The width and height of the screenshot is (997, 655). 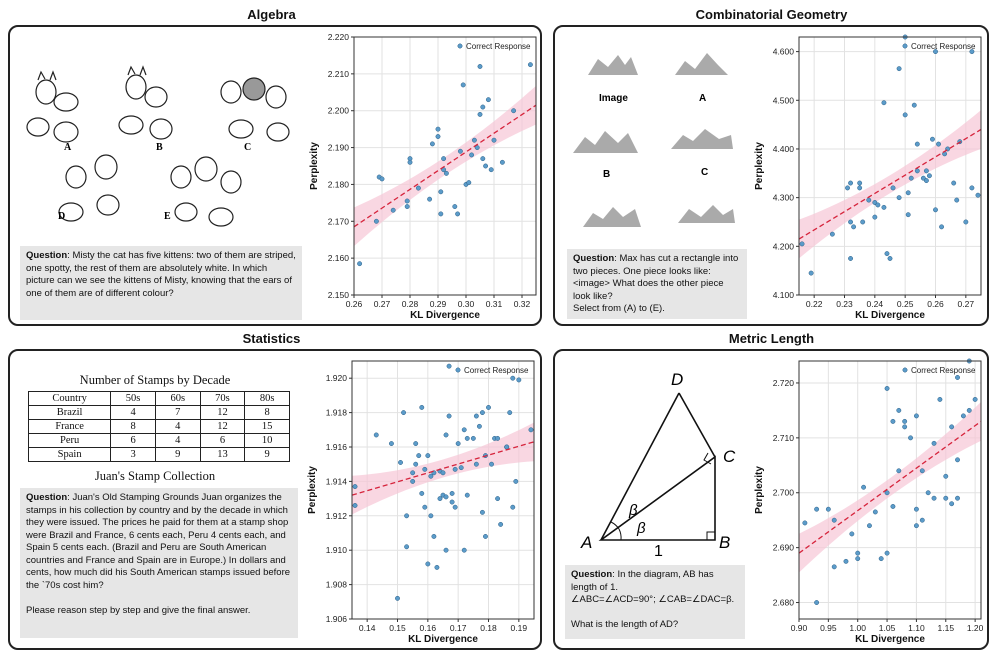 What do you see at coordinates (222, 398) in the screenshot?
I see `header-cell: 70s` at bounding box center [222, 398].